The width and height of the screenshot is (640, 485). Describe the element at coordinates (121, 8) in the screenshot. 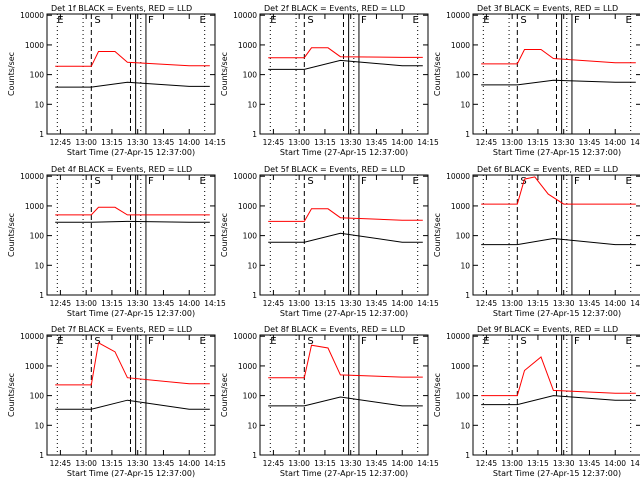

I see `panel-title: Det 1f BLACK = Events, RED = LLD` at that location.